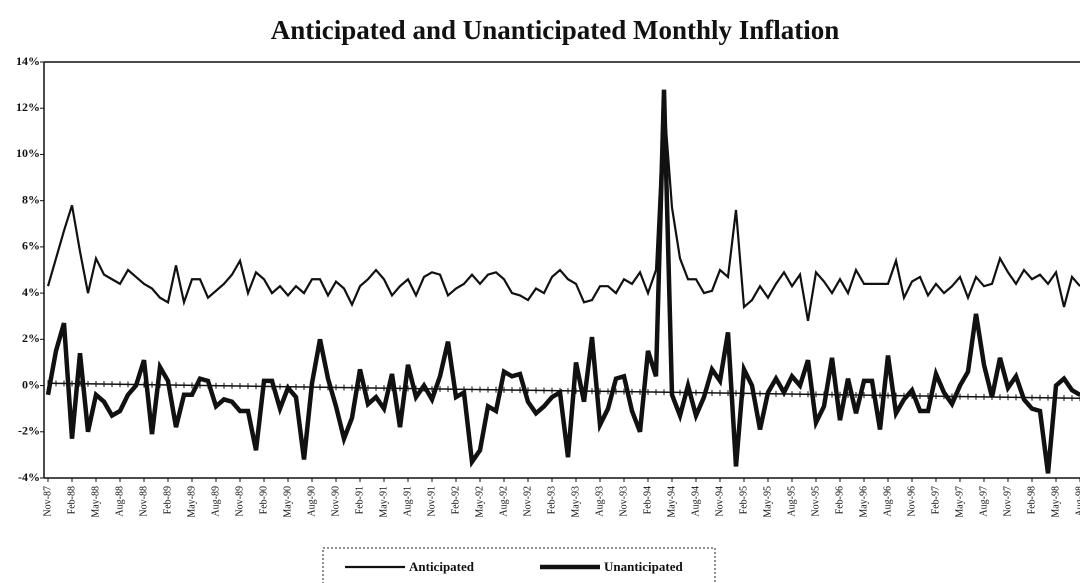 This screenshot has height=583, width=1080. I want to click on x-tick-label: Nov-87, so click(47, 501).